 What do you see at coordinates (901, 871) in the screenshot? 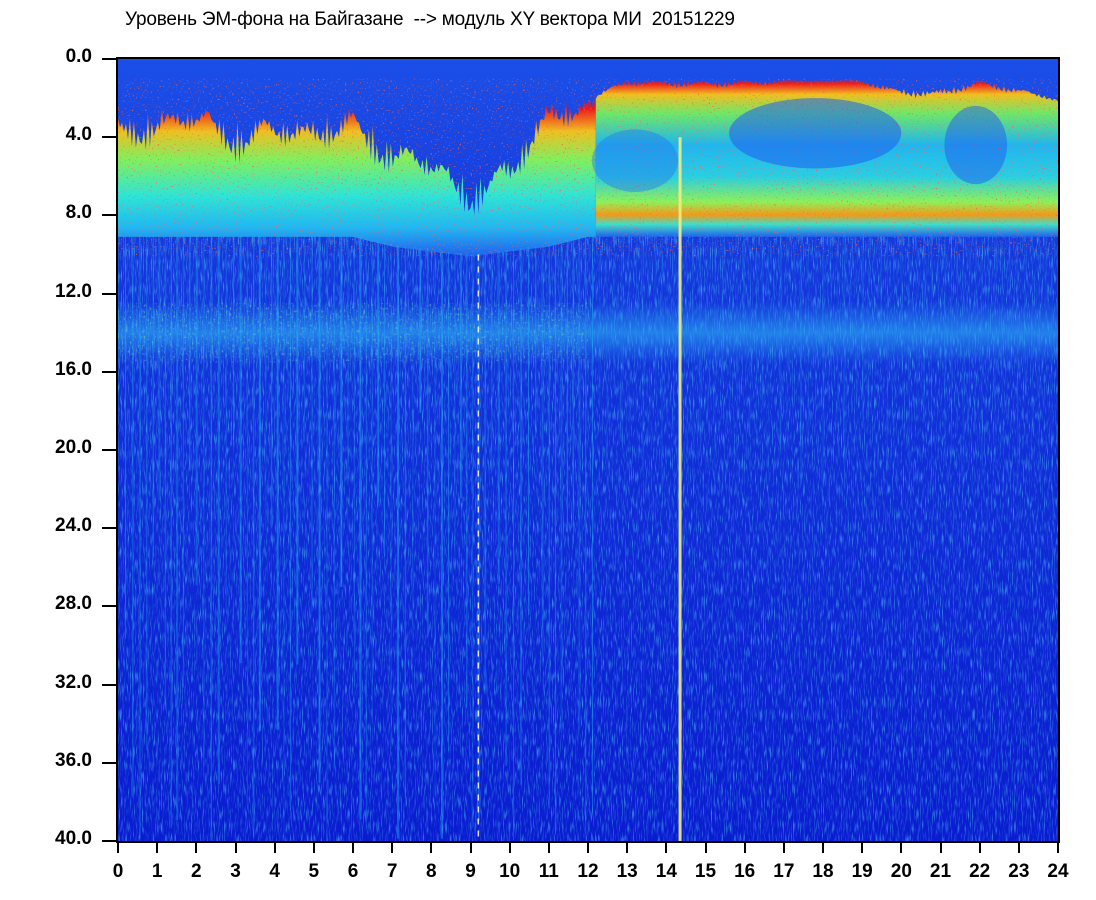
I see `x-tick-label: 20` at bounding box center [901, 871].